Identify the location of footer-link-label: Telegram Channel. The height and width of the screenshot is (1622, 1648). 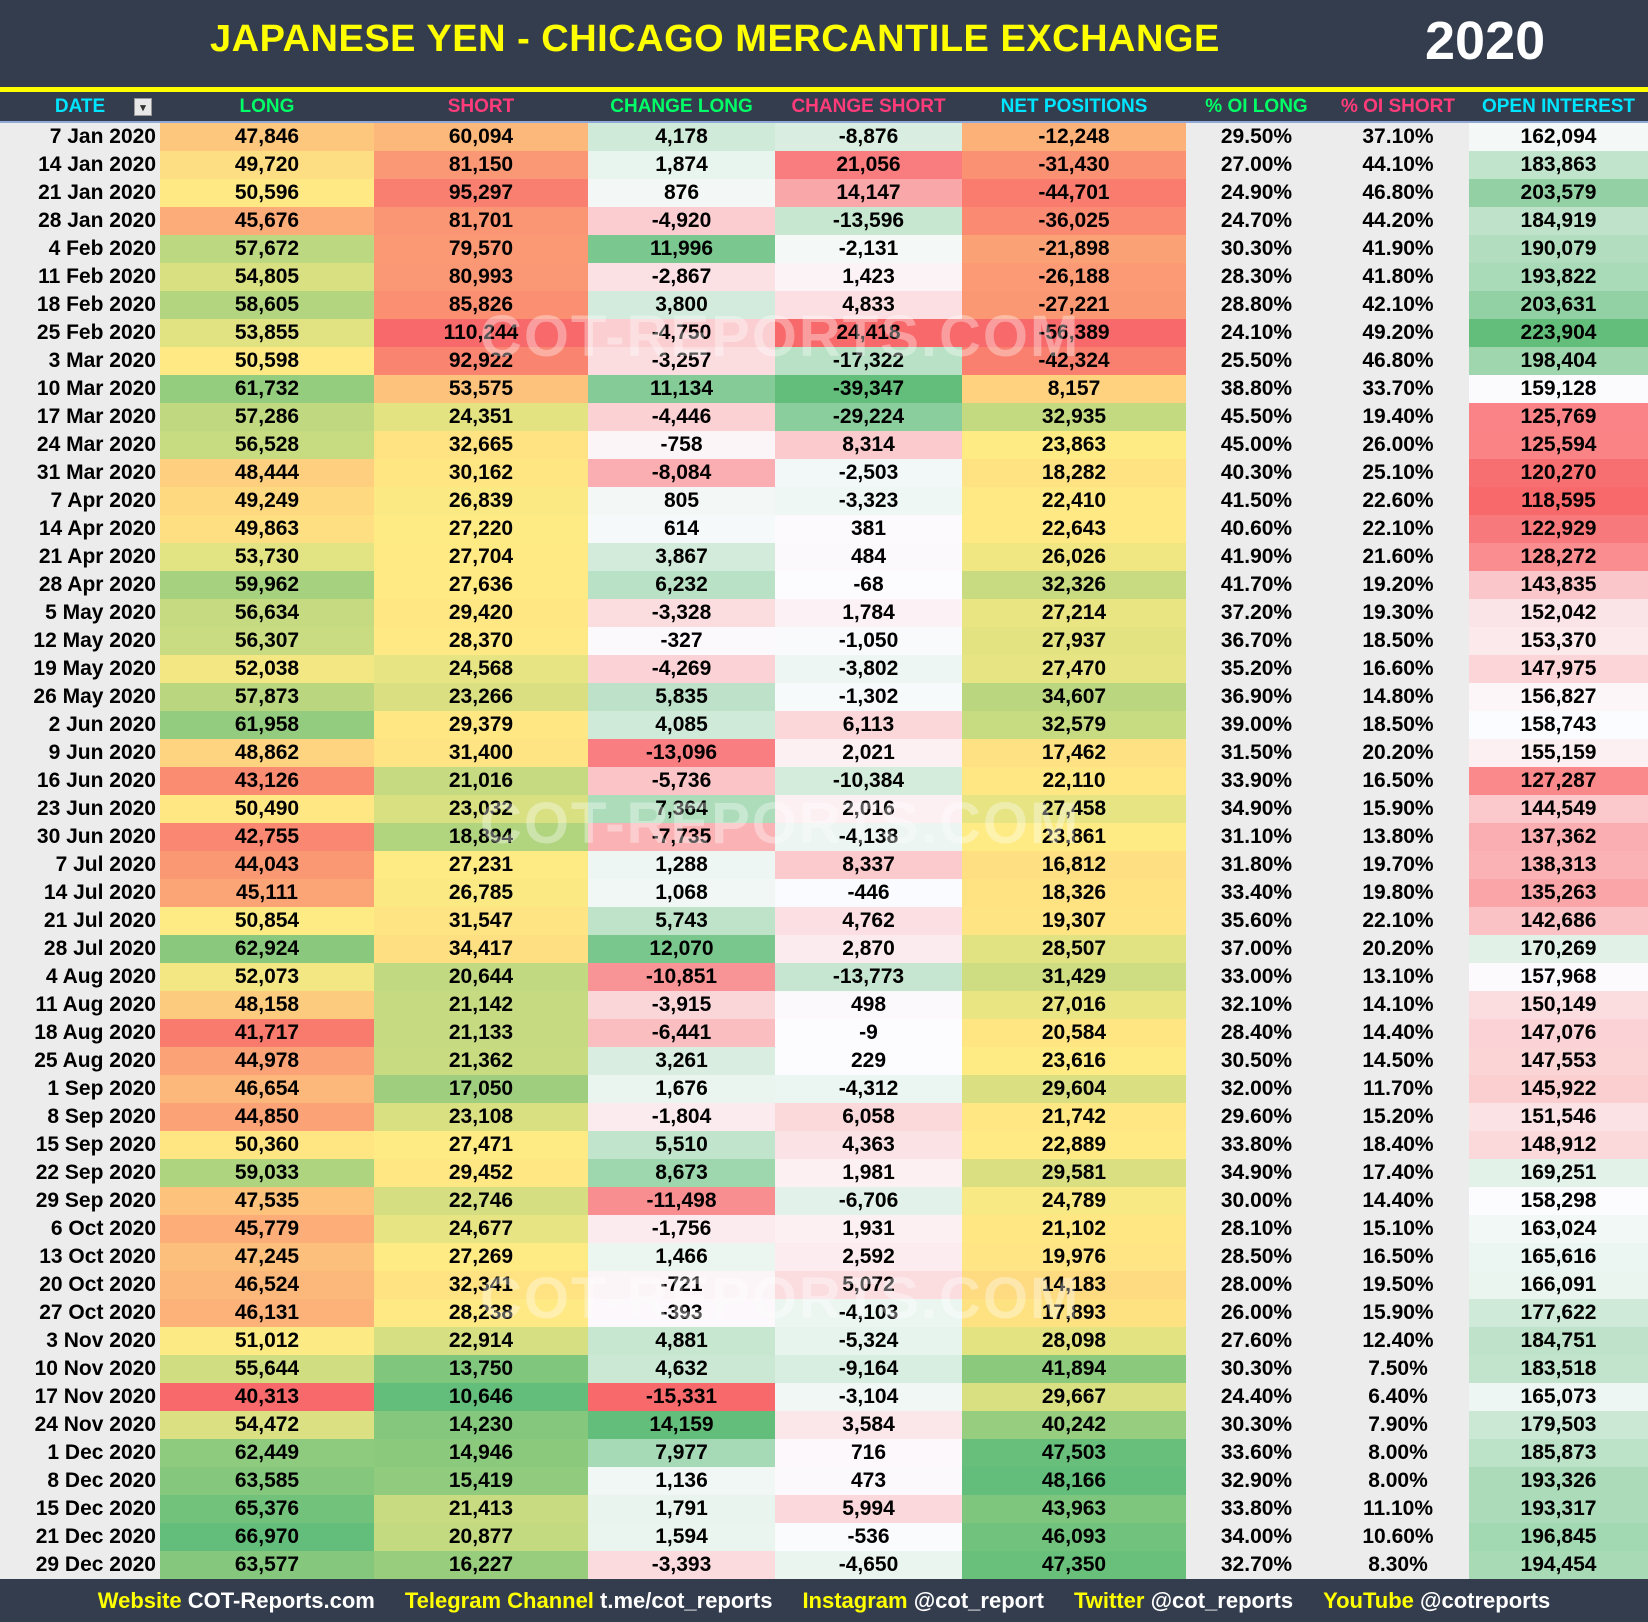
(499, 1600).